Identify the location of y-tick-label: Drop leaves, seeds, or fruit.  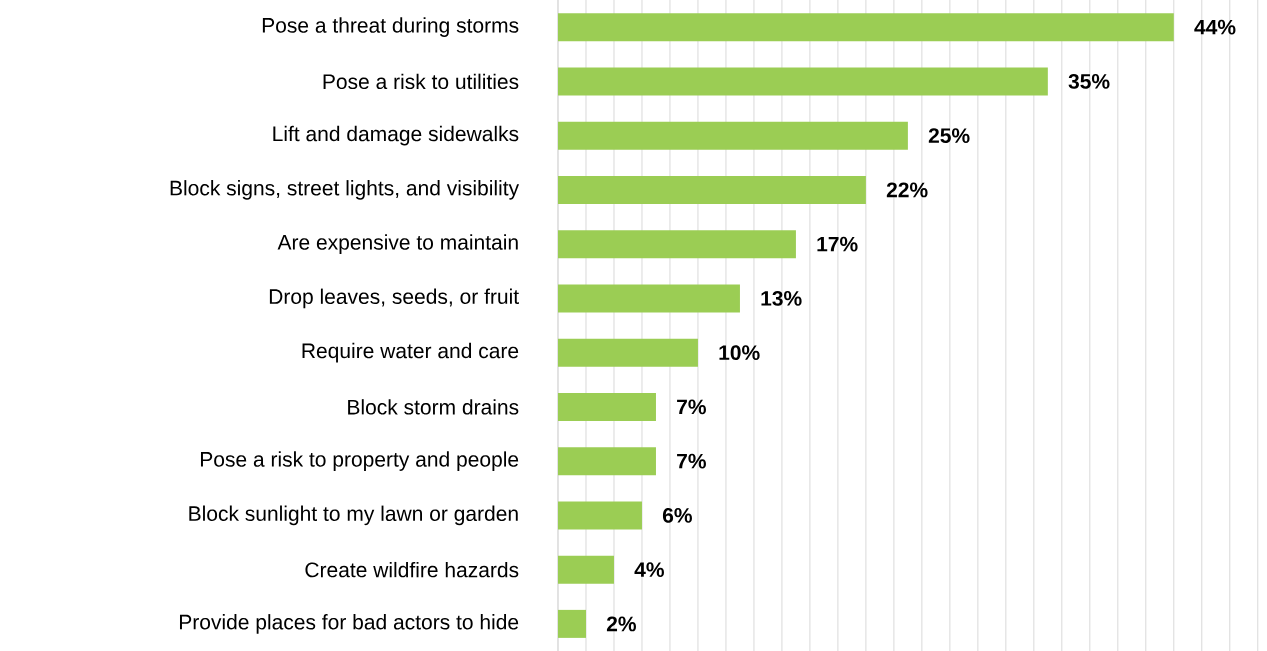
(394, 298).